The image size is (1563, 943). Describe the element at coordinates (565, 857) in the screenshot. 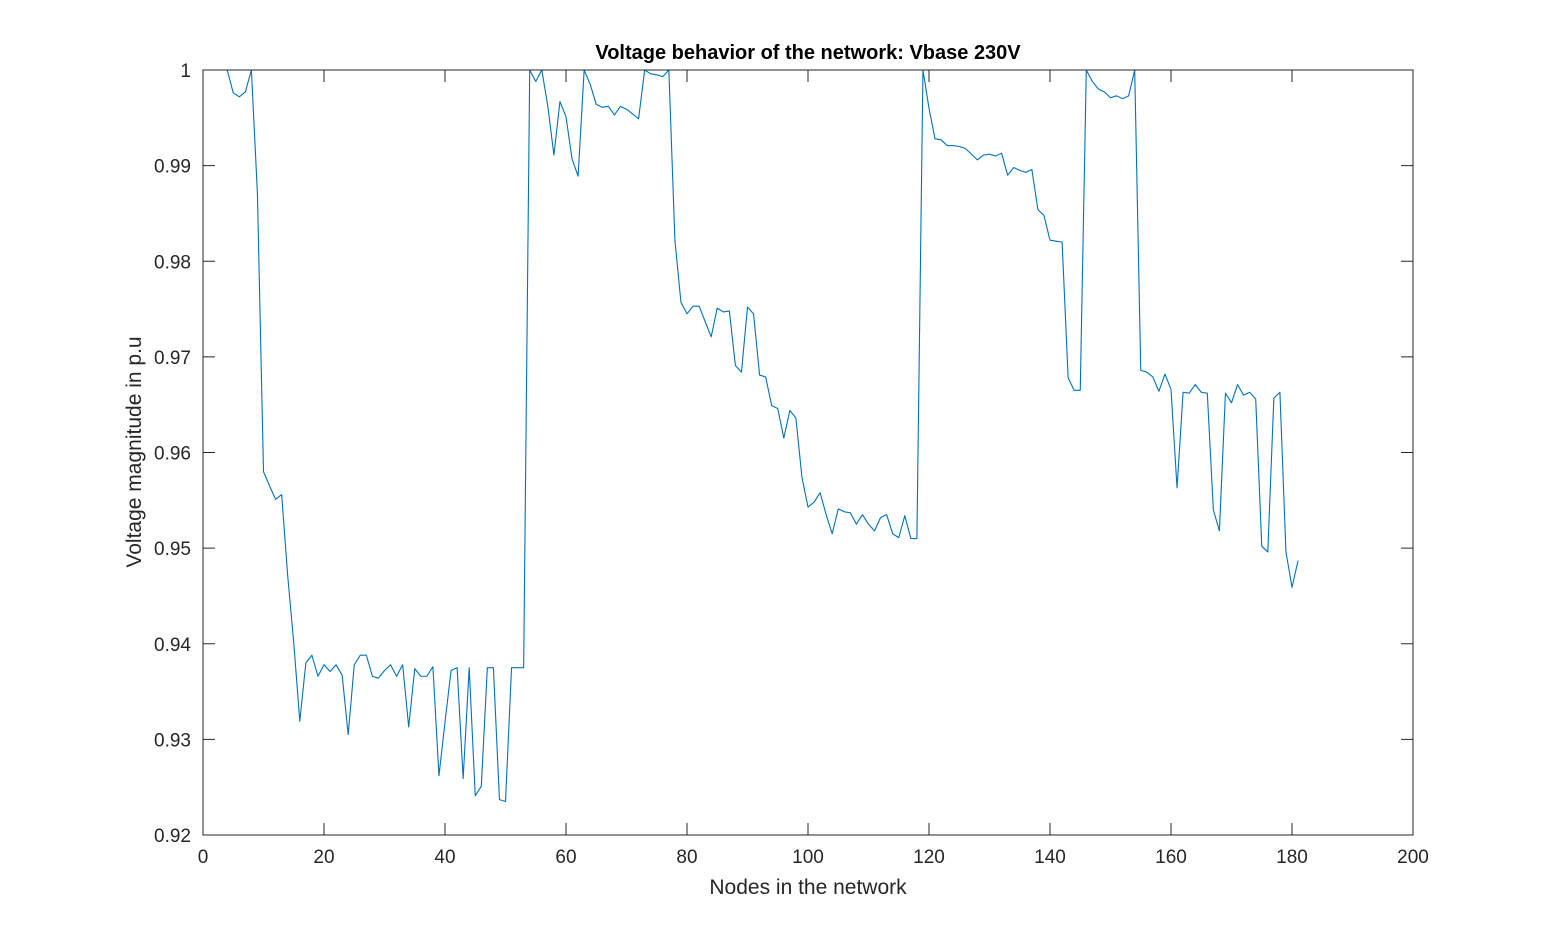

I see `x-tick-label: 60` at that location.